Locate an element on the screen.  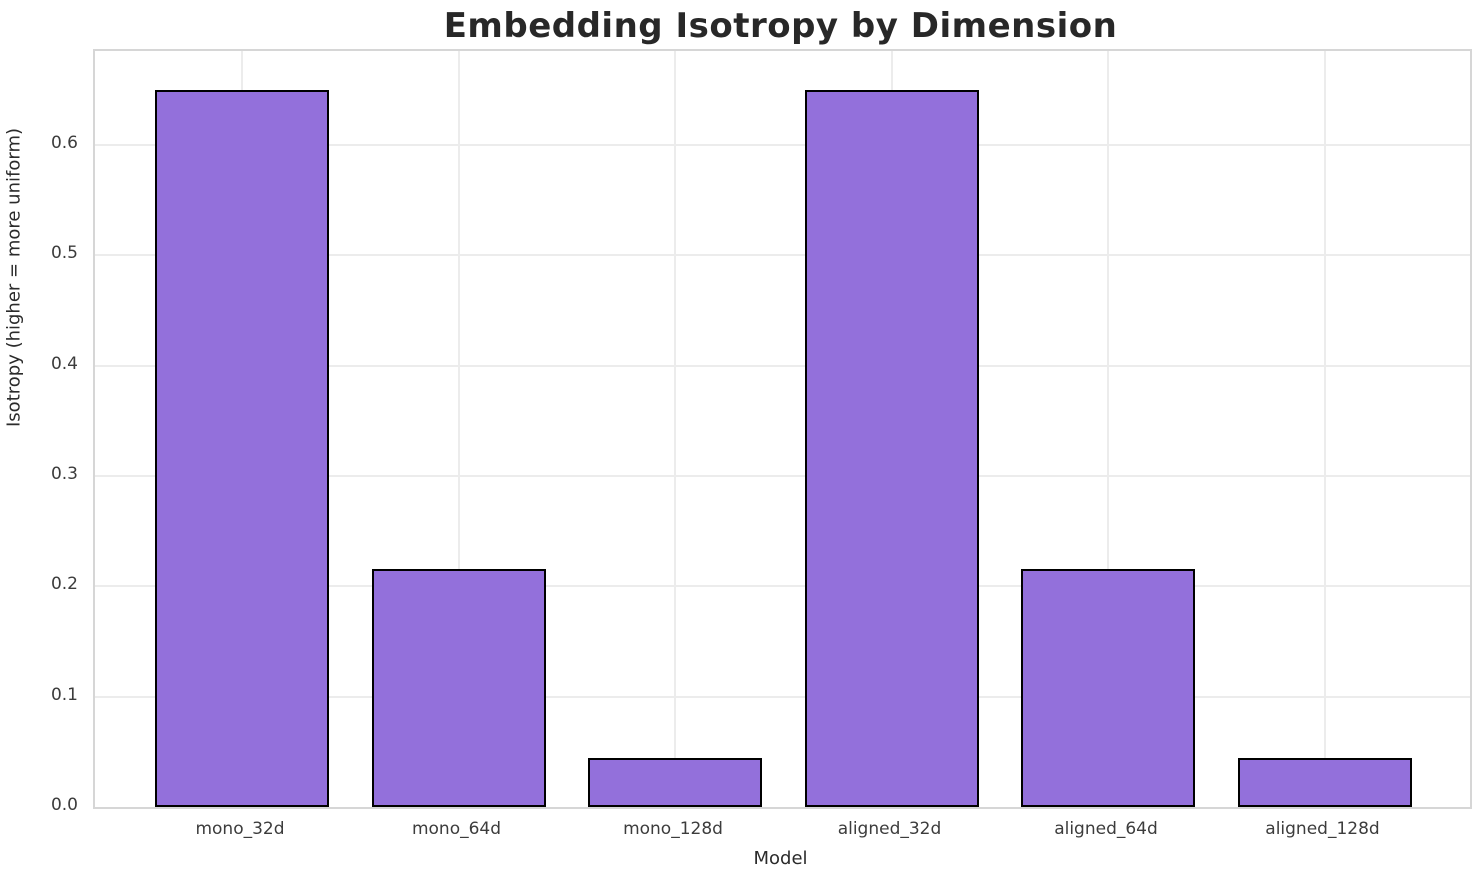
y-tick-label: 0.1 is located at coordinates (64, 694).